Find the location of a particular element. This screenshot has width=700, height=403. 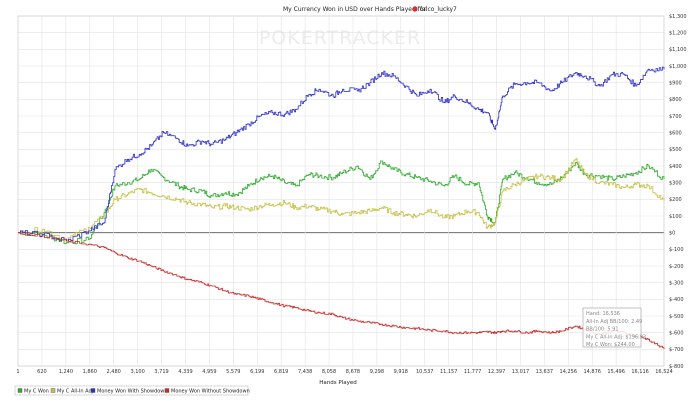

x-tick-label: 7,438 is located at coordinates (305, 372).